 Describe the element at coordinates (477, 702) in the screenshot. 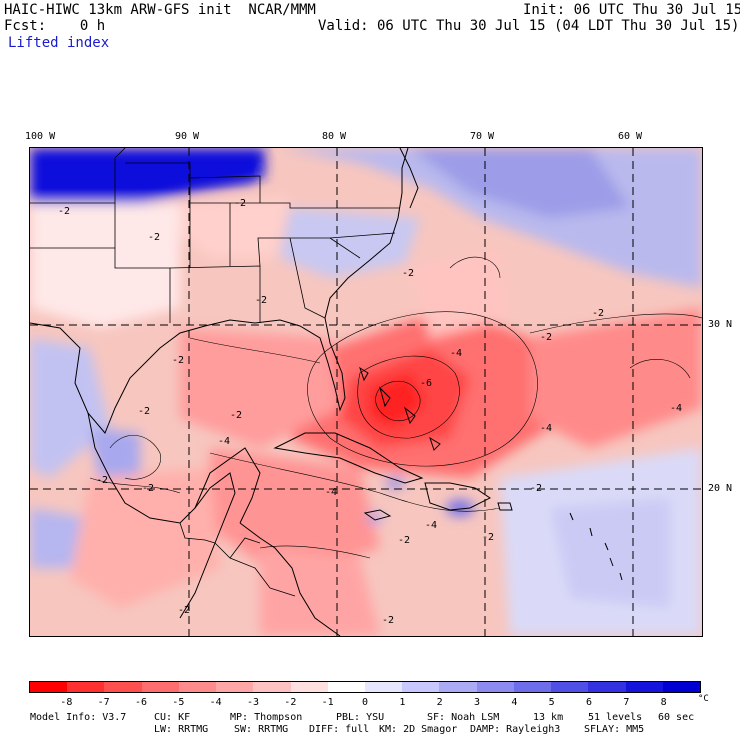

I see `colorbar-tick-label: 3` at that location.